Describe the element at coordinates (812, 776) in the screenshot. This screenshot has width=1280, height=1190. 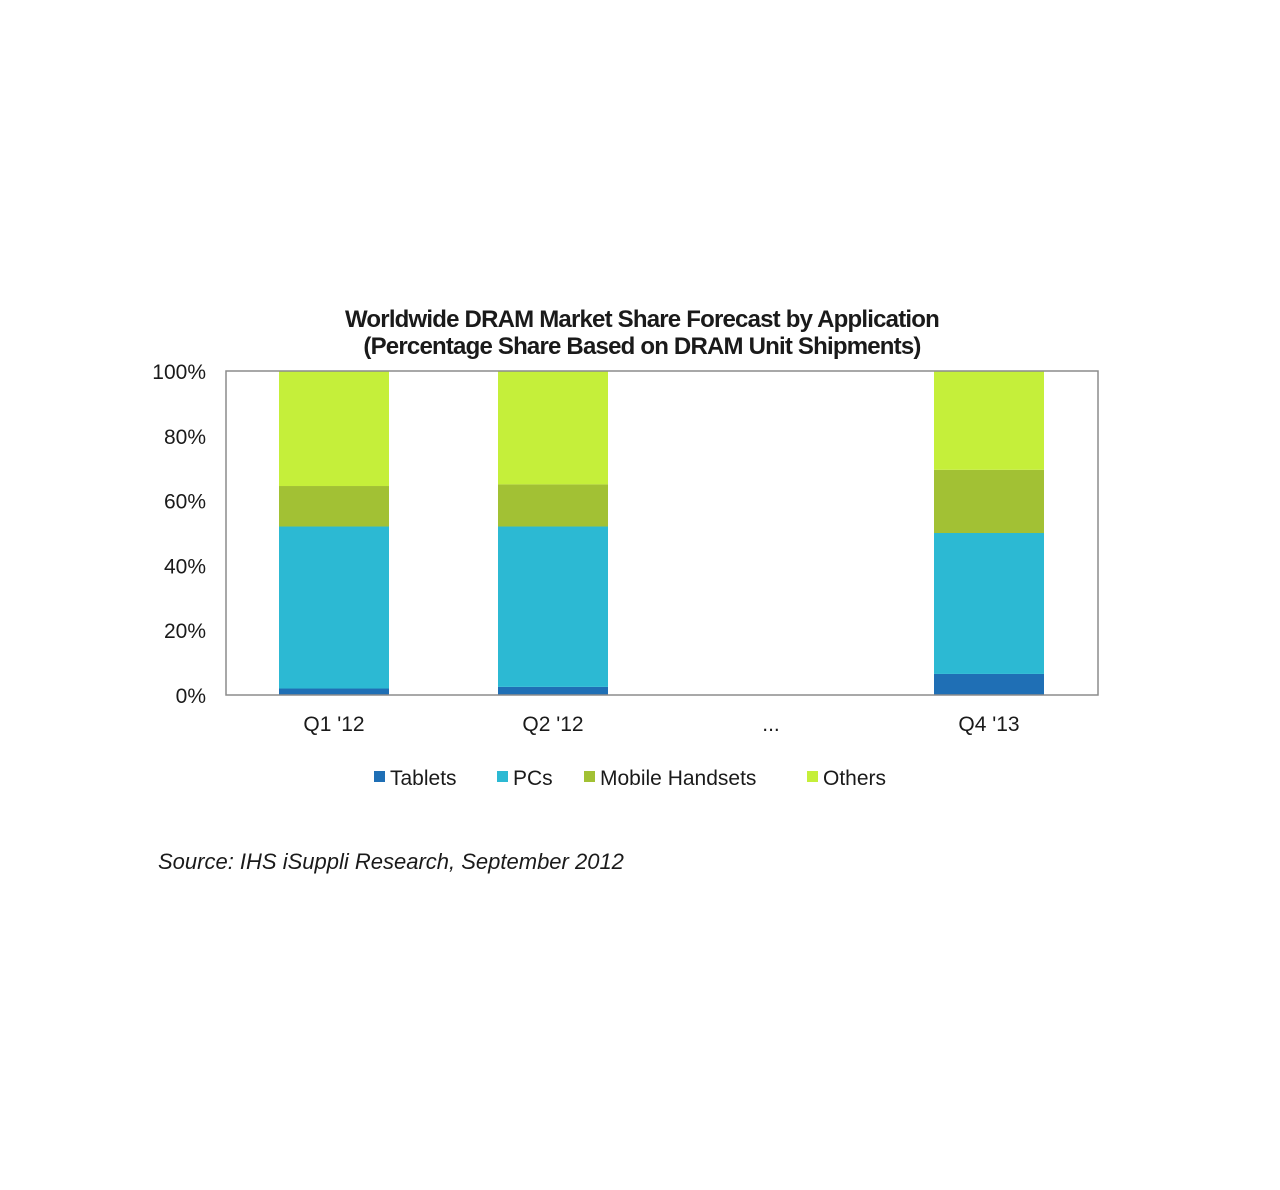
I see `legend-swatch-others` at that location.